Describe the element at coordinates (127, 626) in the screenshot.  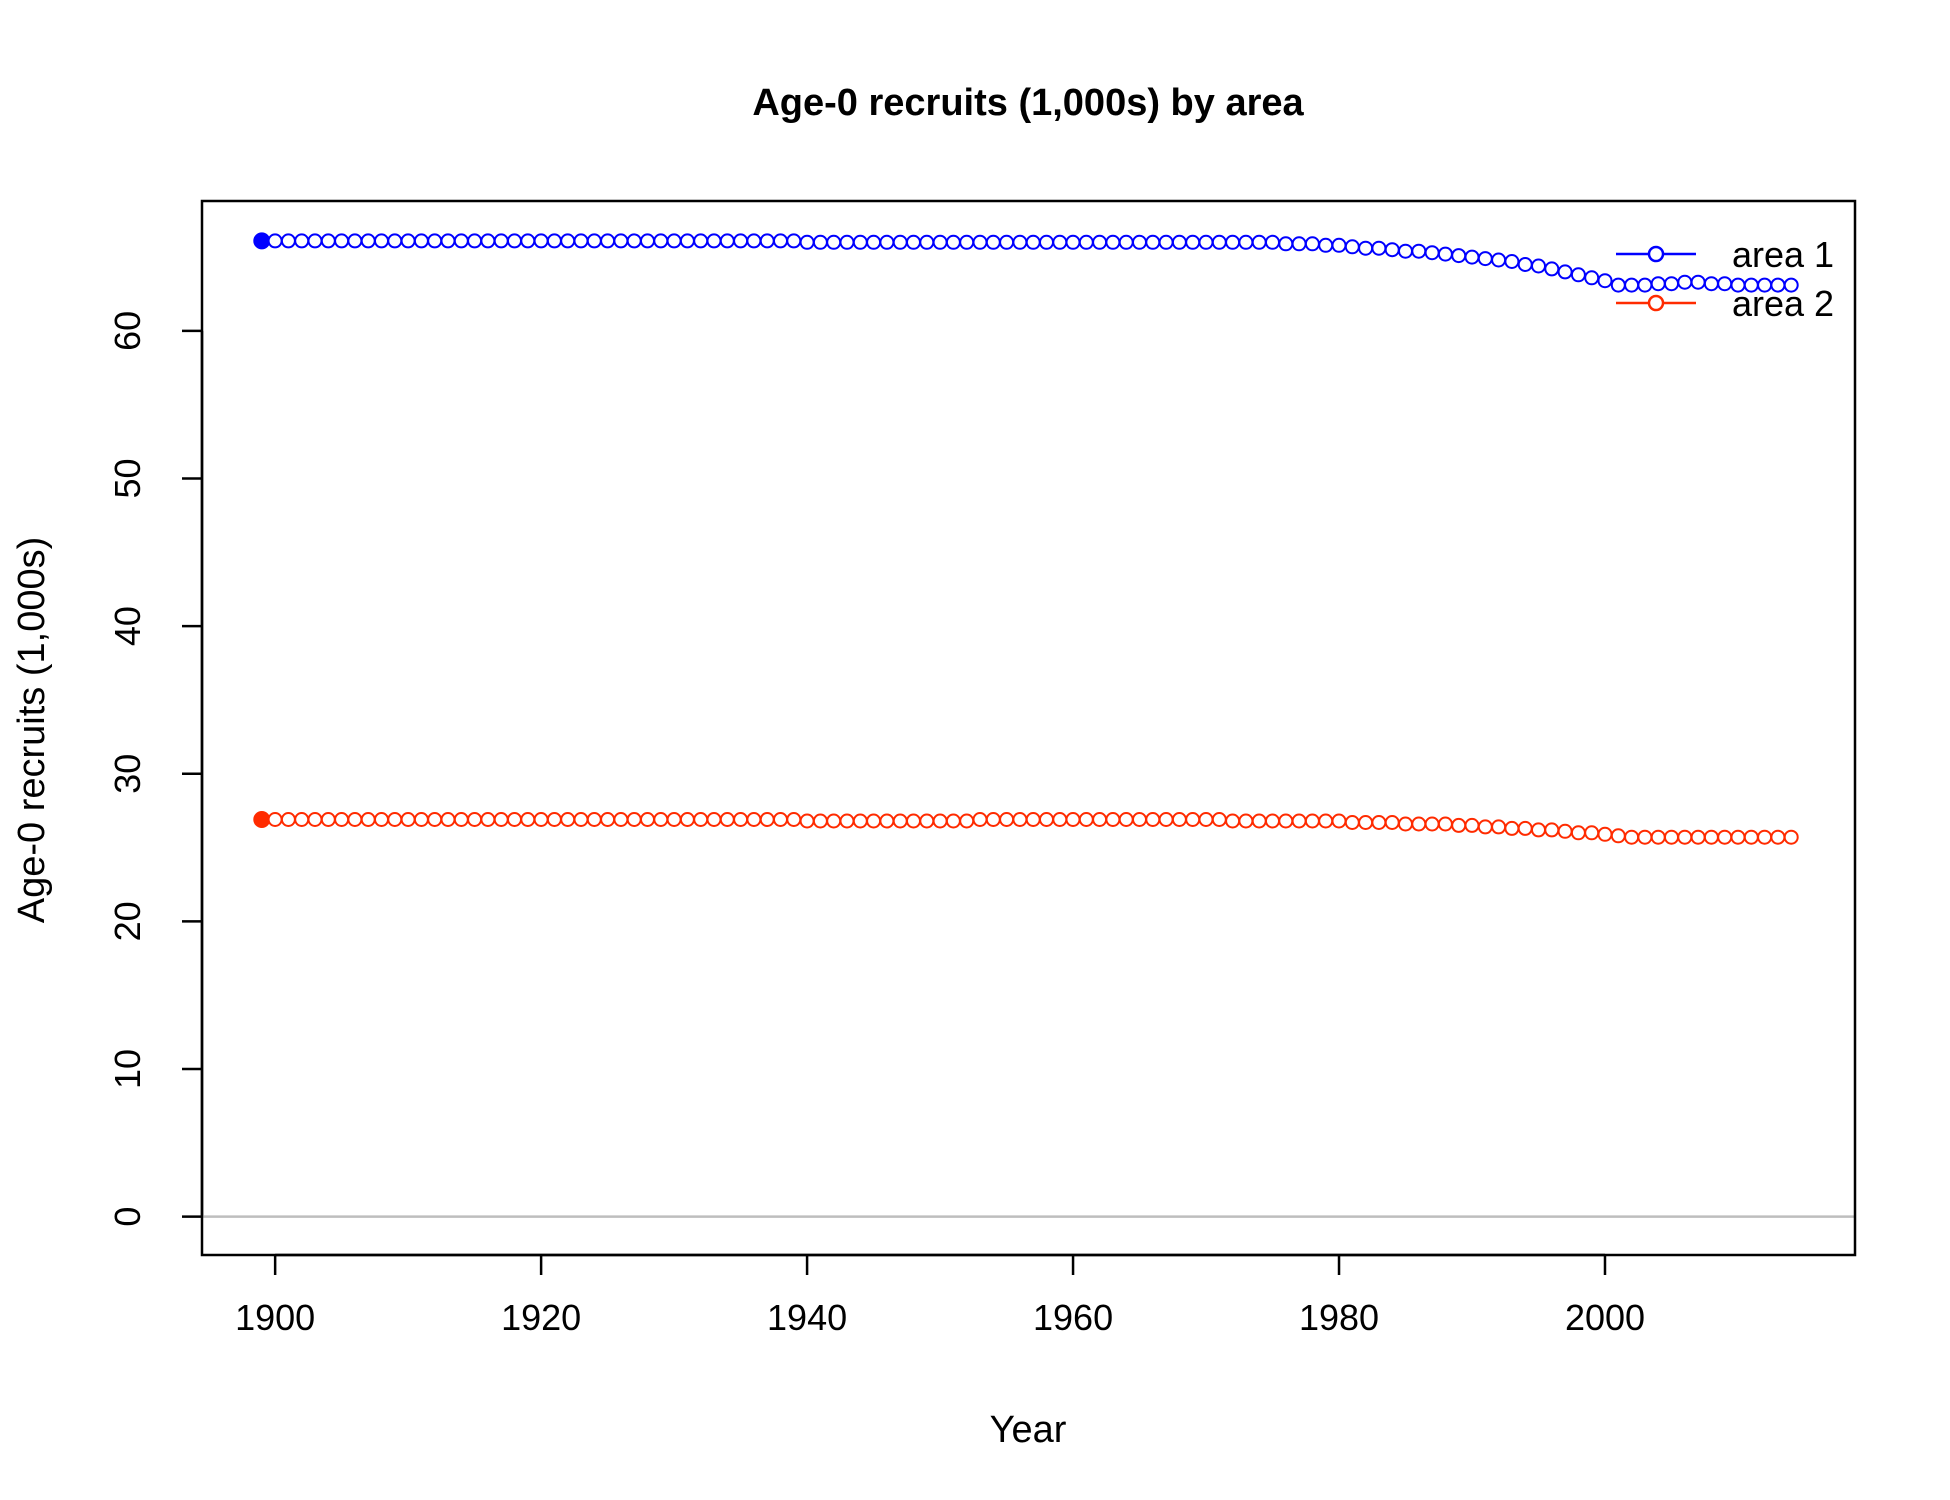
I see `y-tick-label: 40` at that location.